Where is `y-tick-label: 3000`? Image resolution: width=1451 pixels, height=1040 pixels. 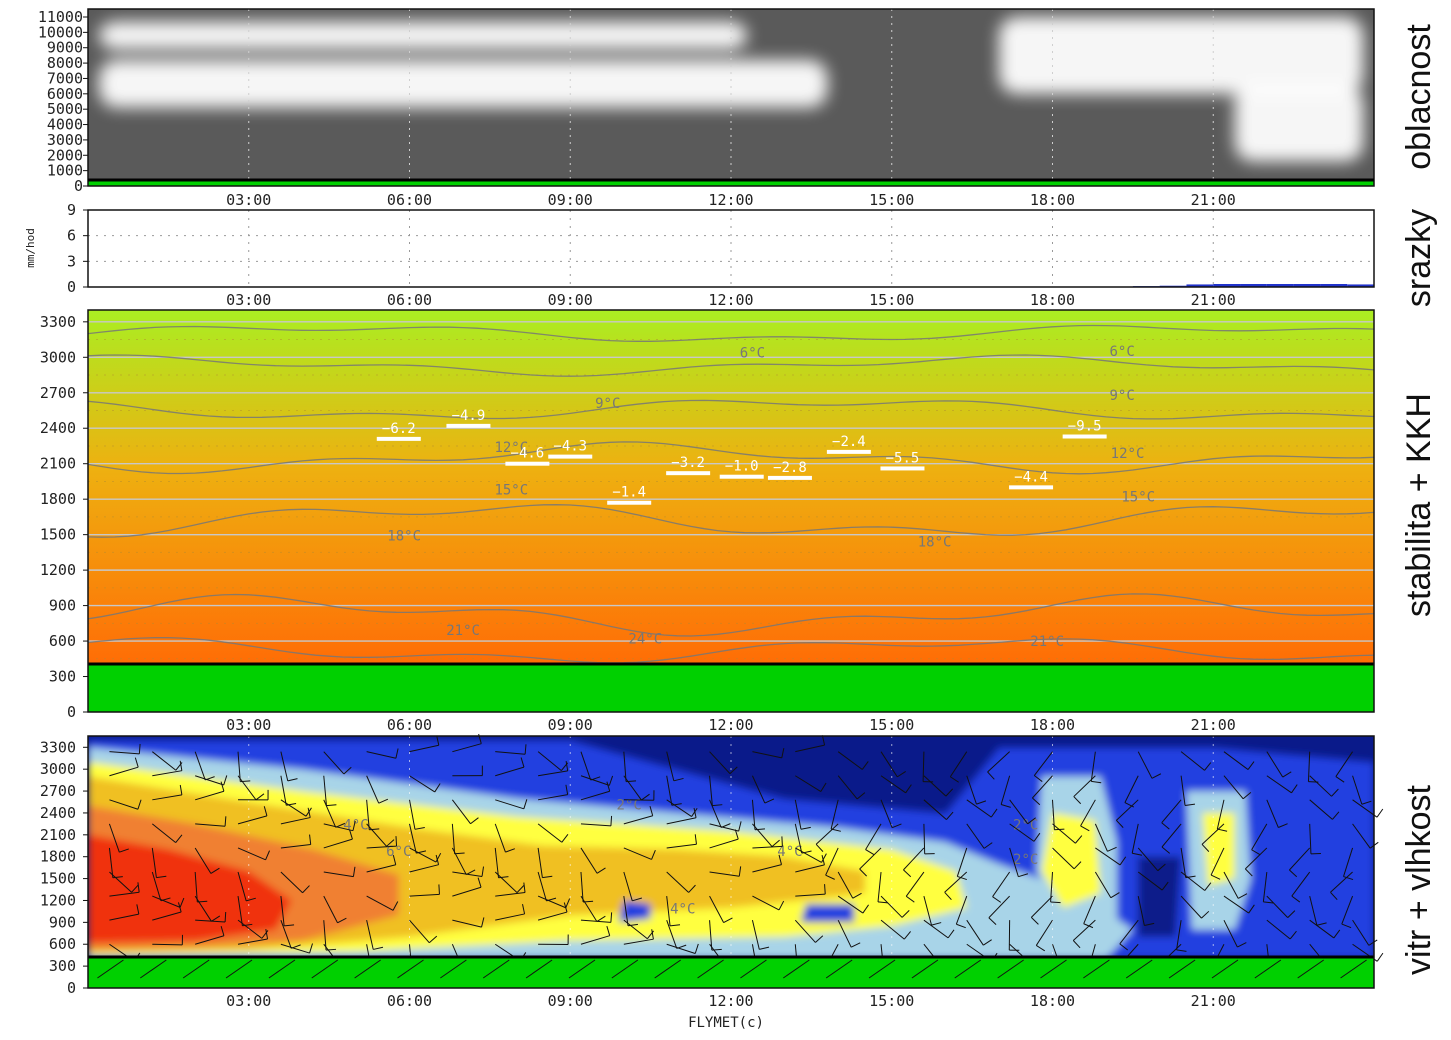 y-tick-label: 3000 is located at coordinates (58, 357).